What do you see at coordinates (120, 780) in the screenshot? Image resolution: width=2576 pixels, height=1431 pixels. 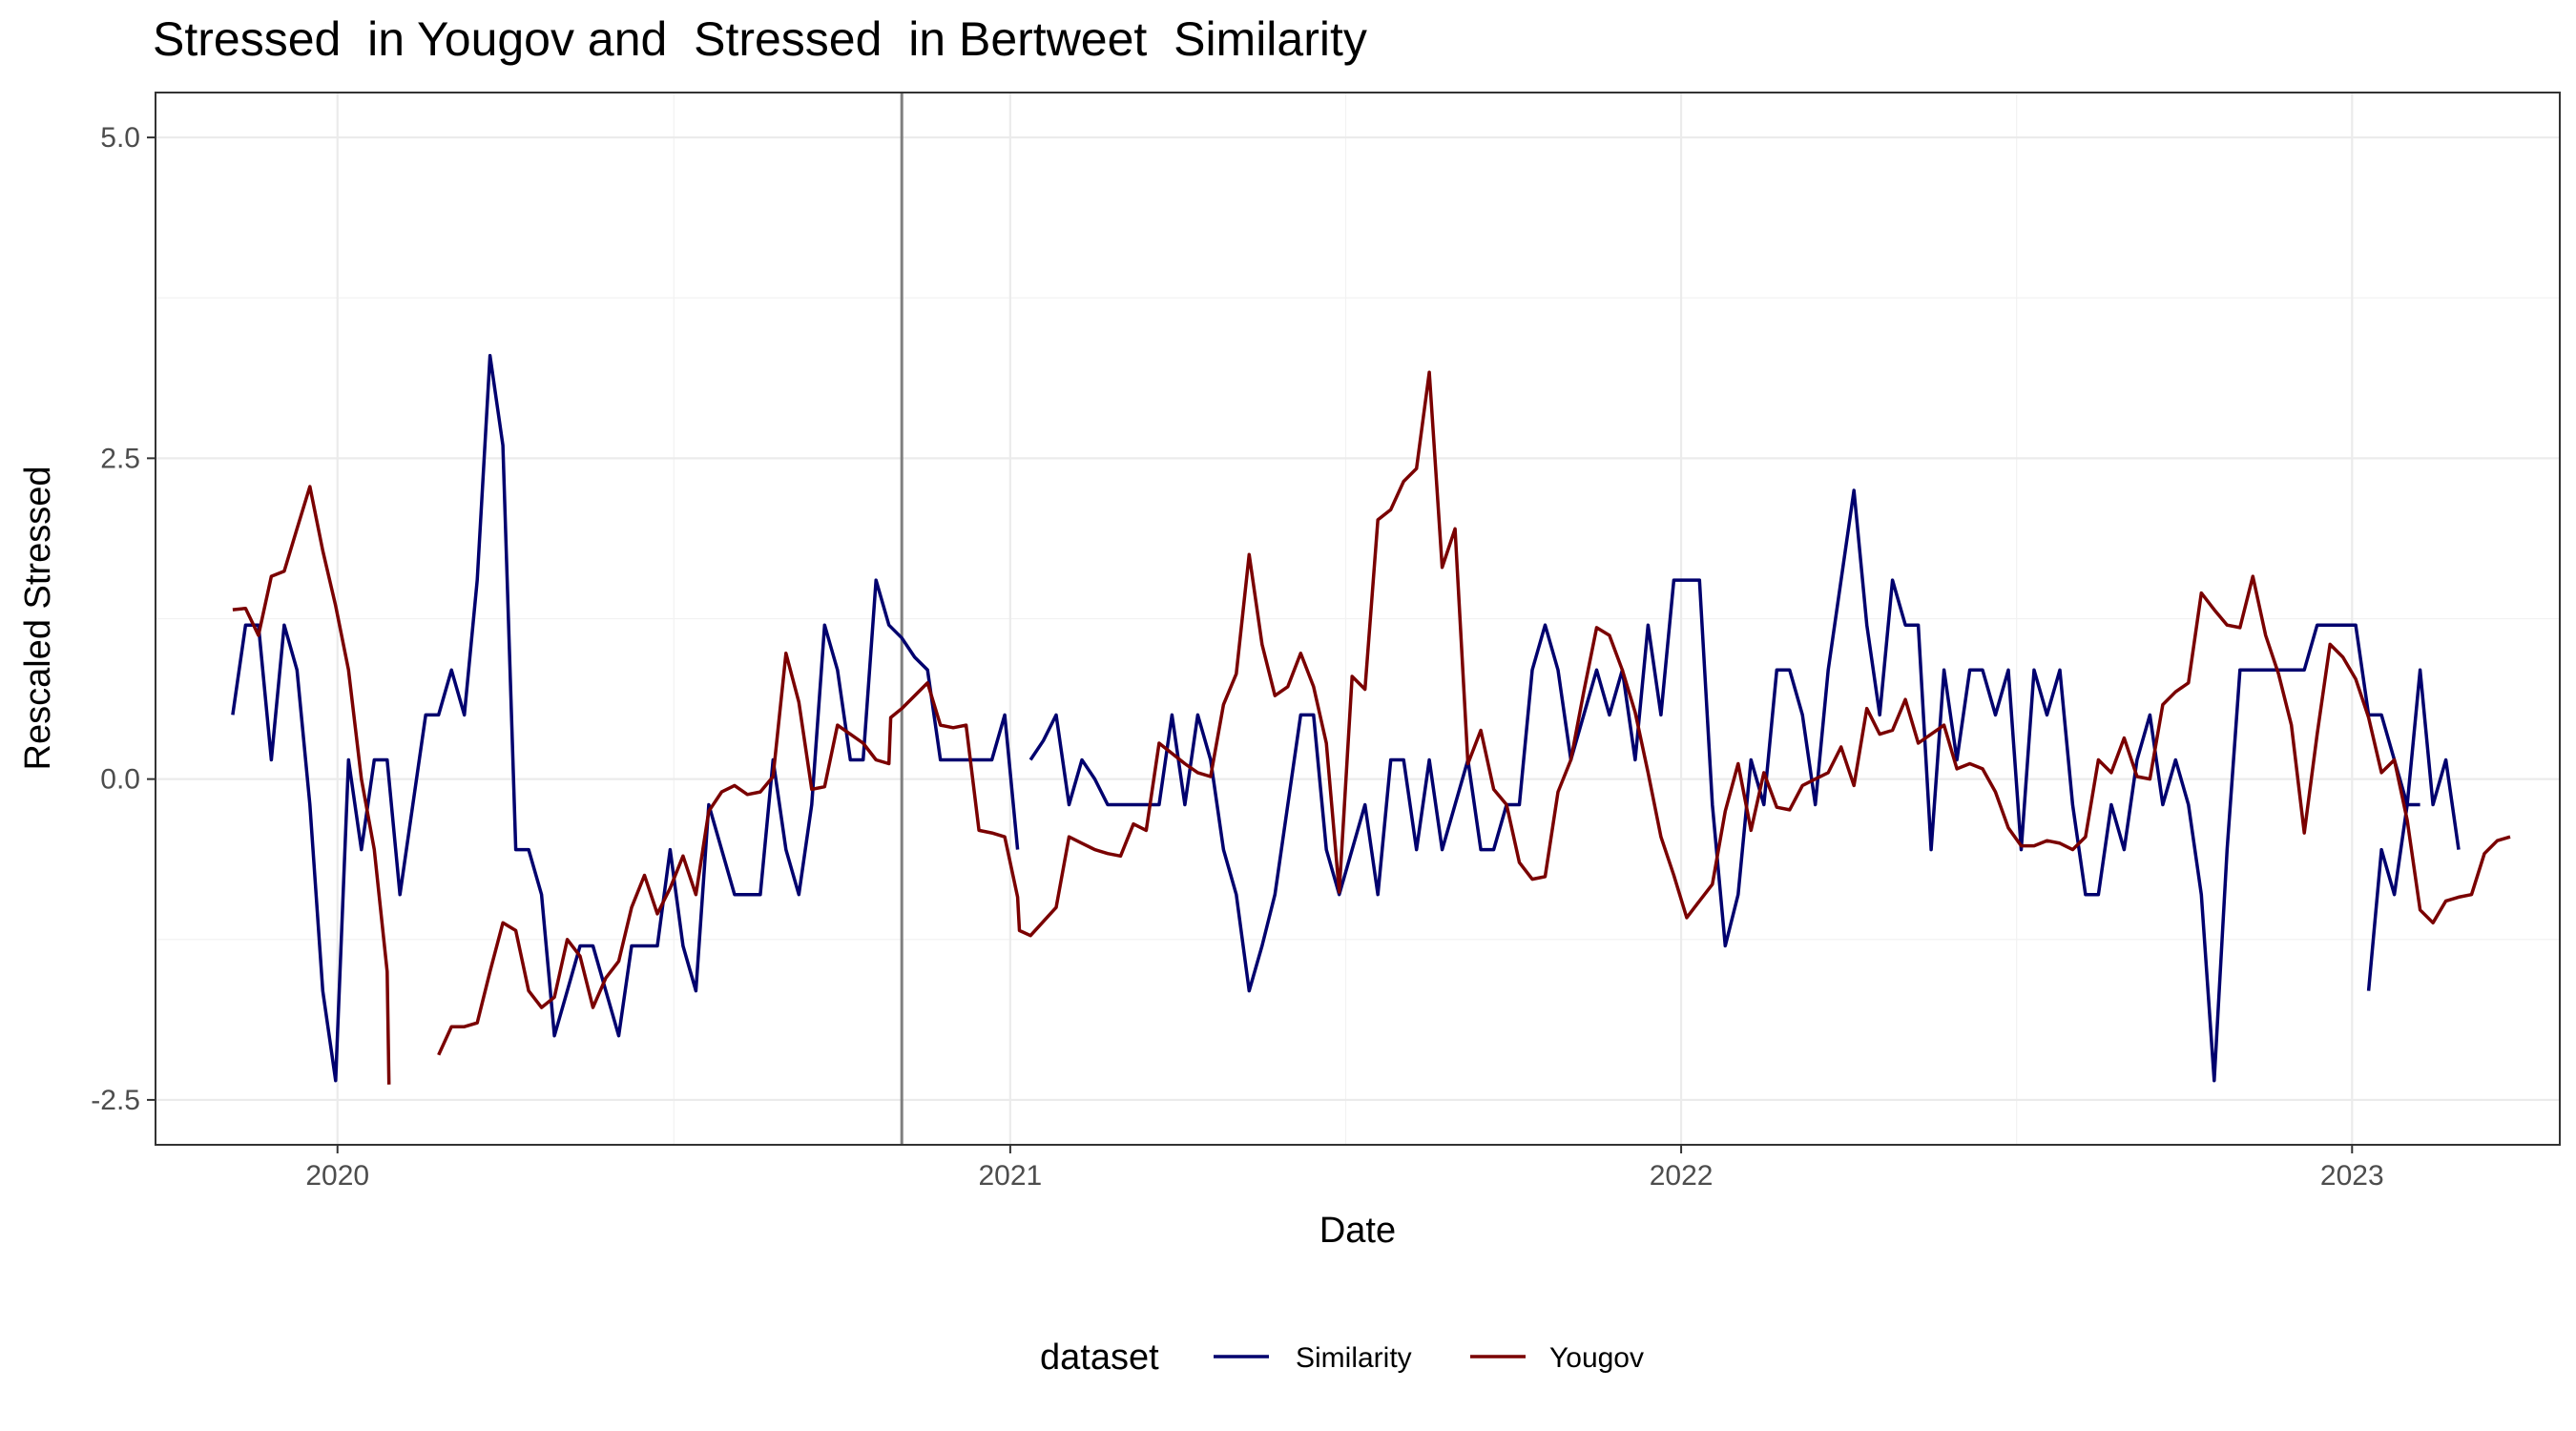 I see `y-tick-label: 0.0` at bounding box center [120, 780].